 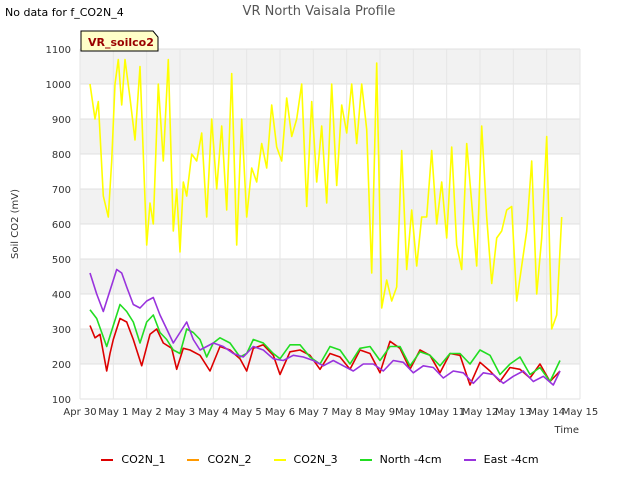 I want to click on y-axis-label: Soil CO2 (mV), so click(x=15, y=224).